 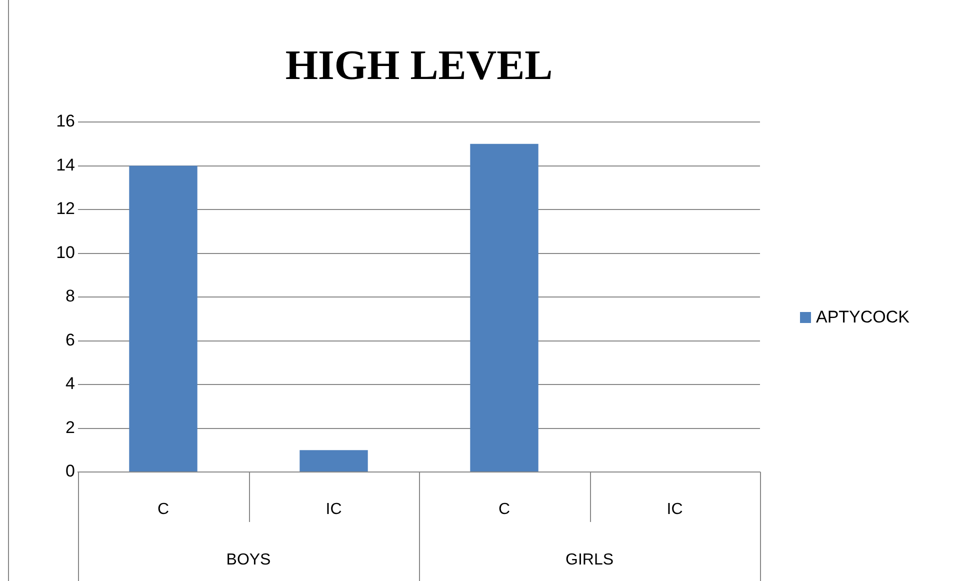 What do you see at coordinates (589, 559) in the screenshot?
I see `text: GIRLS` at bounding box center [589, 559].